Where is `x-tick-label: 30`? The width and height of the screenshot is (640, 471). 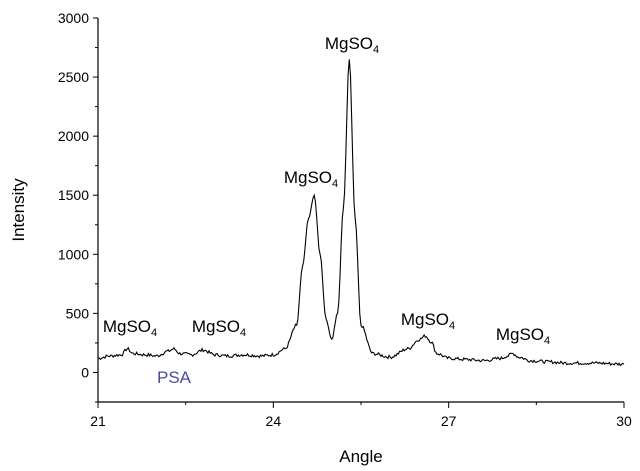
x-tick-label: 30 is located at coordinates (624, 421).